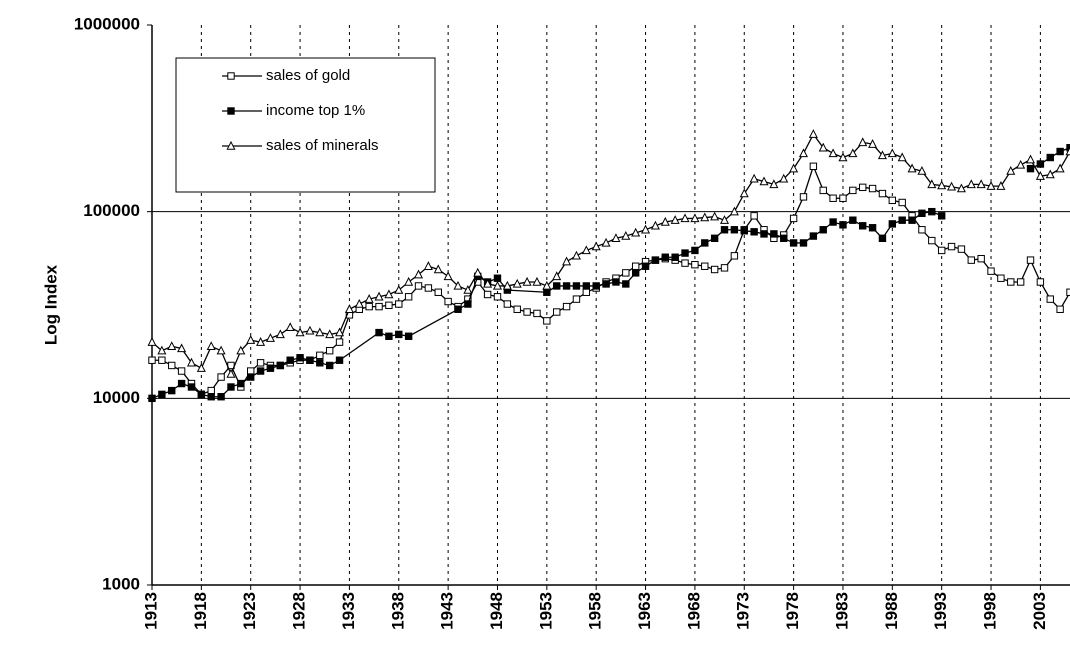 The height and width of the screenshot is (659, 1070). I want to click on x-tick-label: 1913, so click(150, 611).